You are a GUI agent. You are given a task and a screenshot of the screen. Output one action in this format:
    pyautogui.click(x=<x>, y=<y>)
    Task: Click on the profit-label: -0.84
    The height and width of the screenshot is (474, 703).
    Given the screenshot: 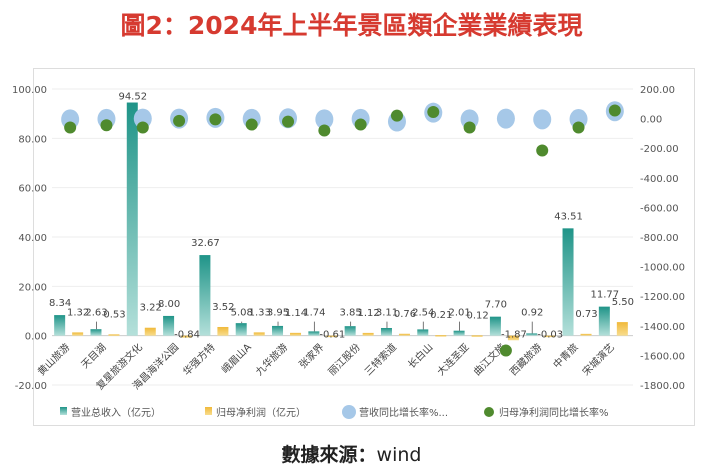 What is the action you would take?
    pyautogui.click(x=187, y=335)
    